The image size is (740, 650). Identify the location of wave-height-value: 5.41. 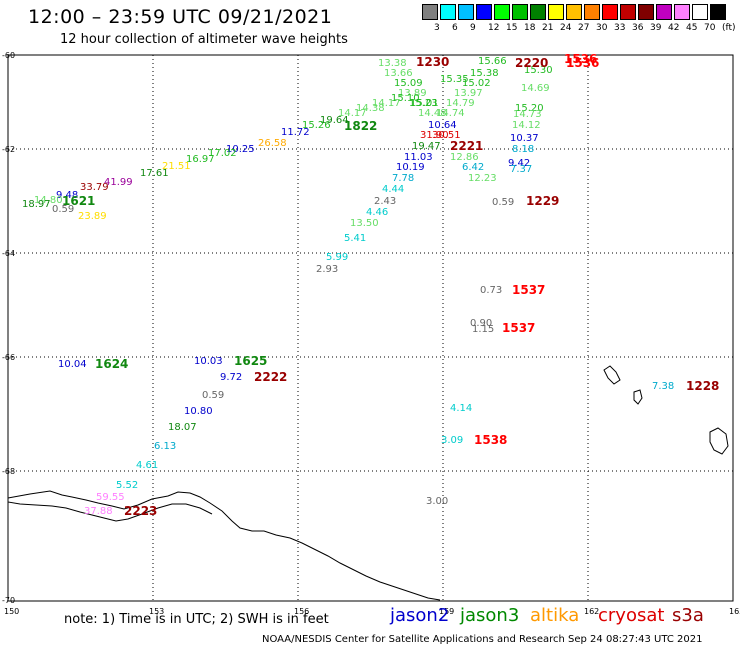
(355, 238).